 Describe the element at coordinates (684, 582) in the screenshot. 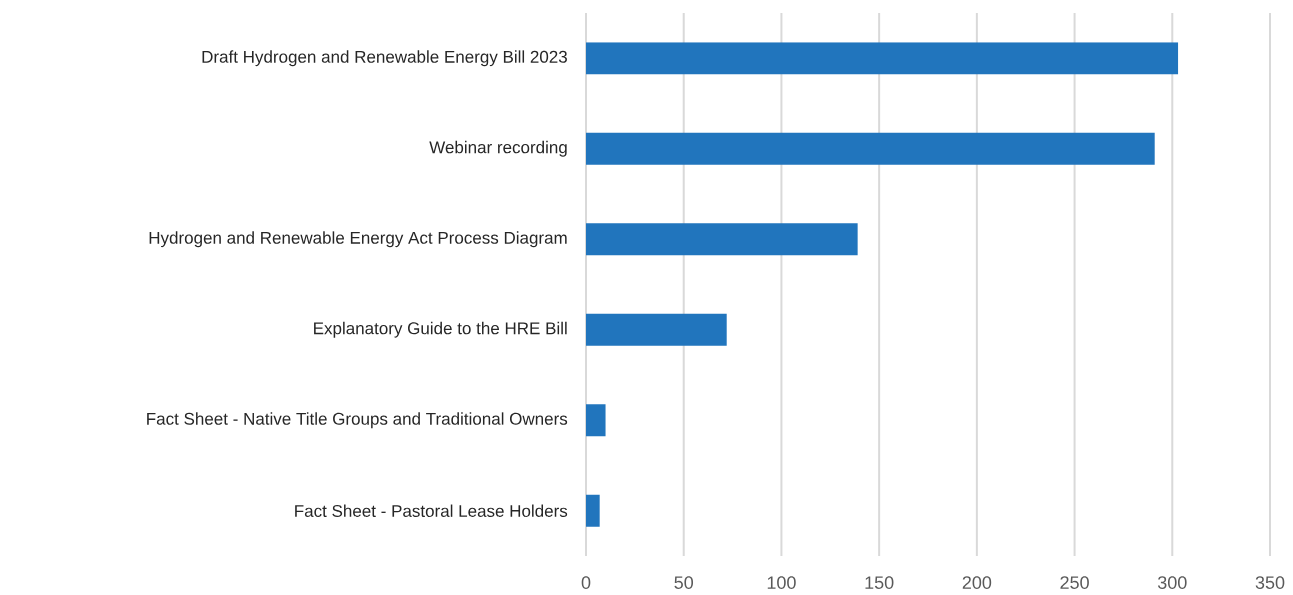

I see `x-tick-label: 50` at that location.